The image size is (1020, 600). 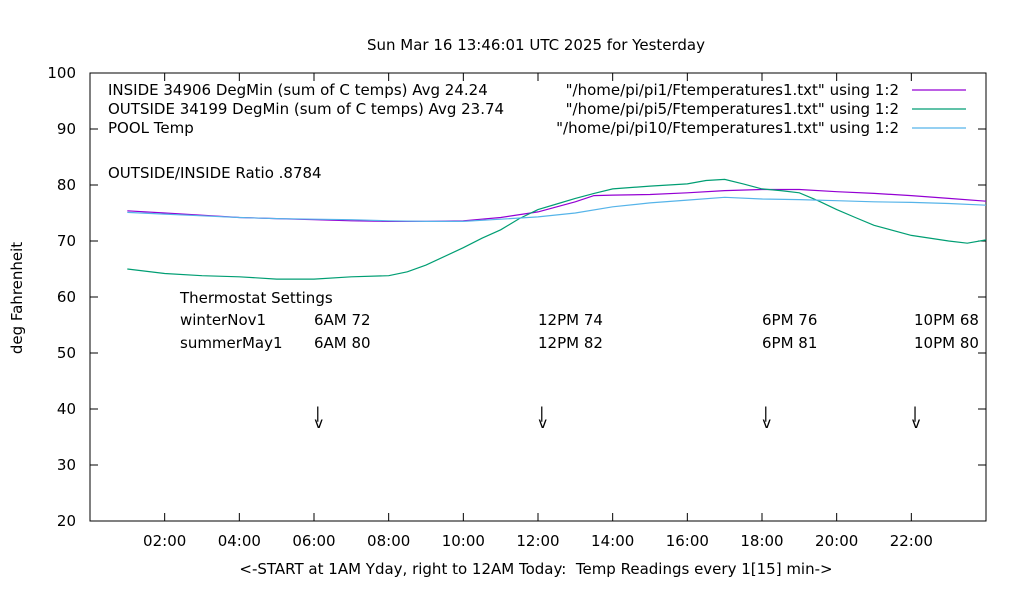 I want to click on y-axis-label: deg Fahrenheit, so click(x=17, y=298).